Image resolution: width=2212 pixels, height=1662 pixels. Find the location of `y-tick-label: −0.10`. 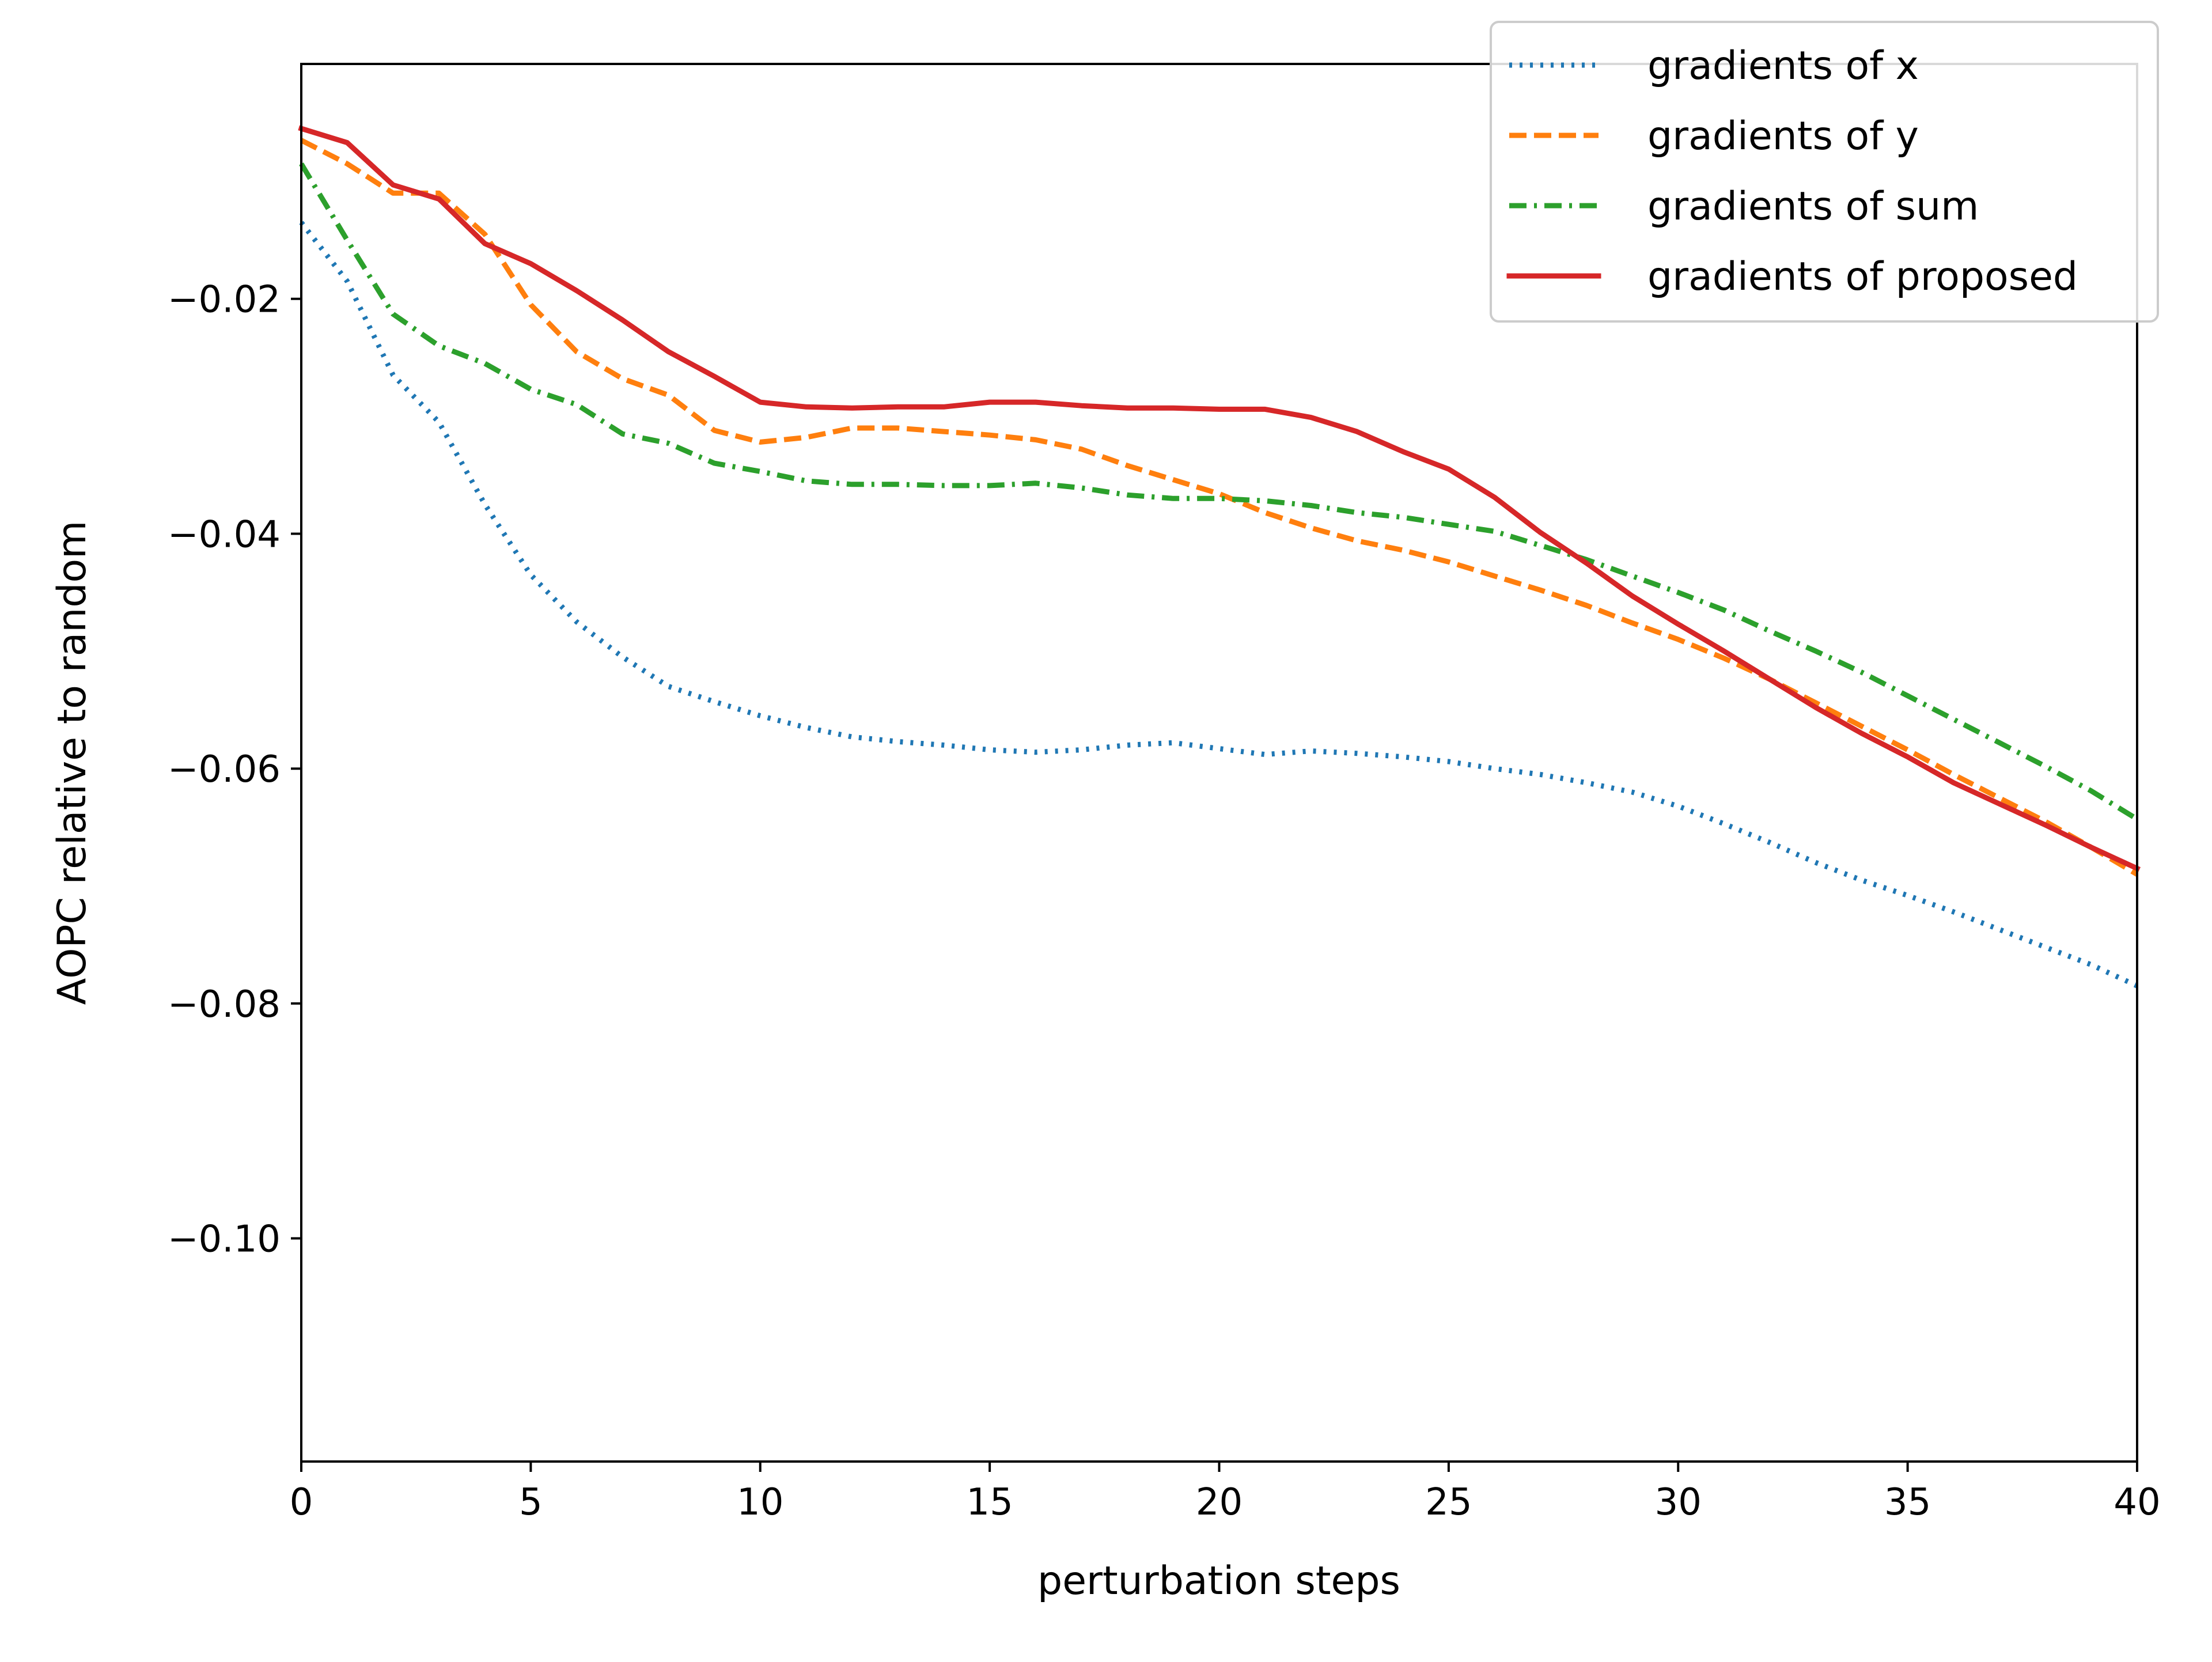

y-tick-label: −0.10 is located at coordinates (224, 1239).